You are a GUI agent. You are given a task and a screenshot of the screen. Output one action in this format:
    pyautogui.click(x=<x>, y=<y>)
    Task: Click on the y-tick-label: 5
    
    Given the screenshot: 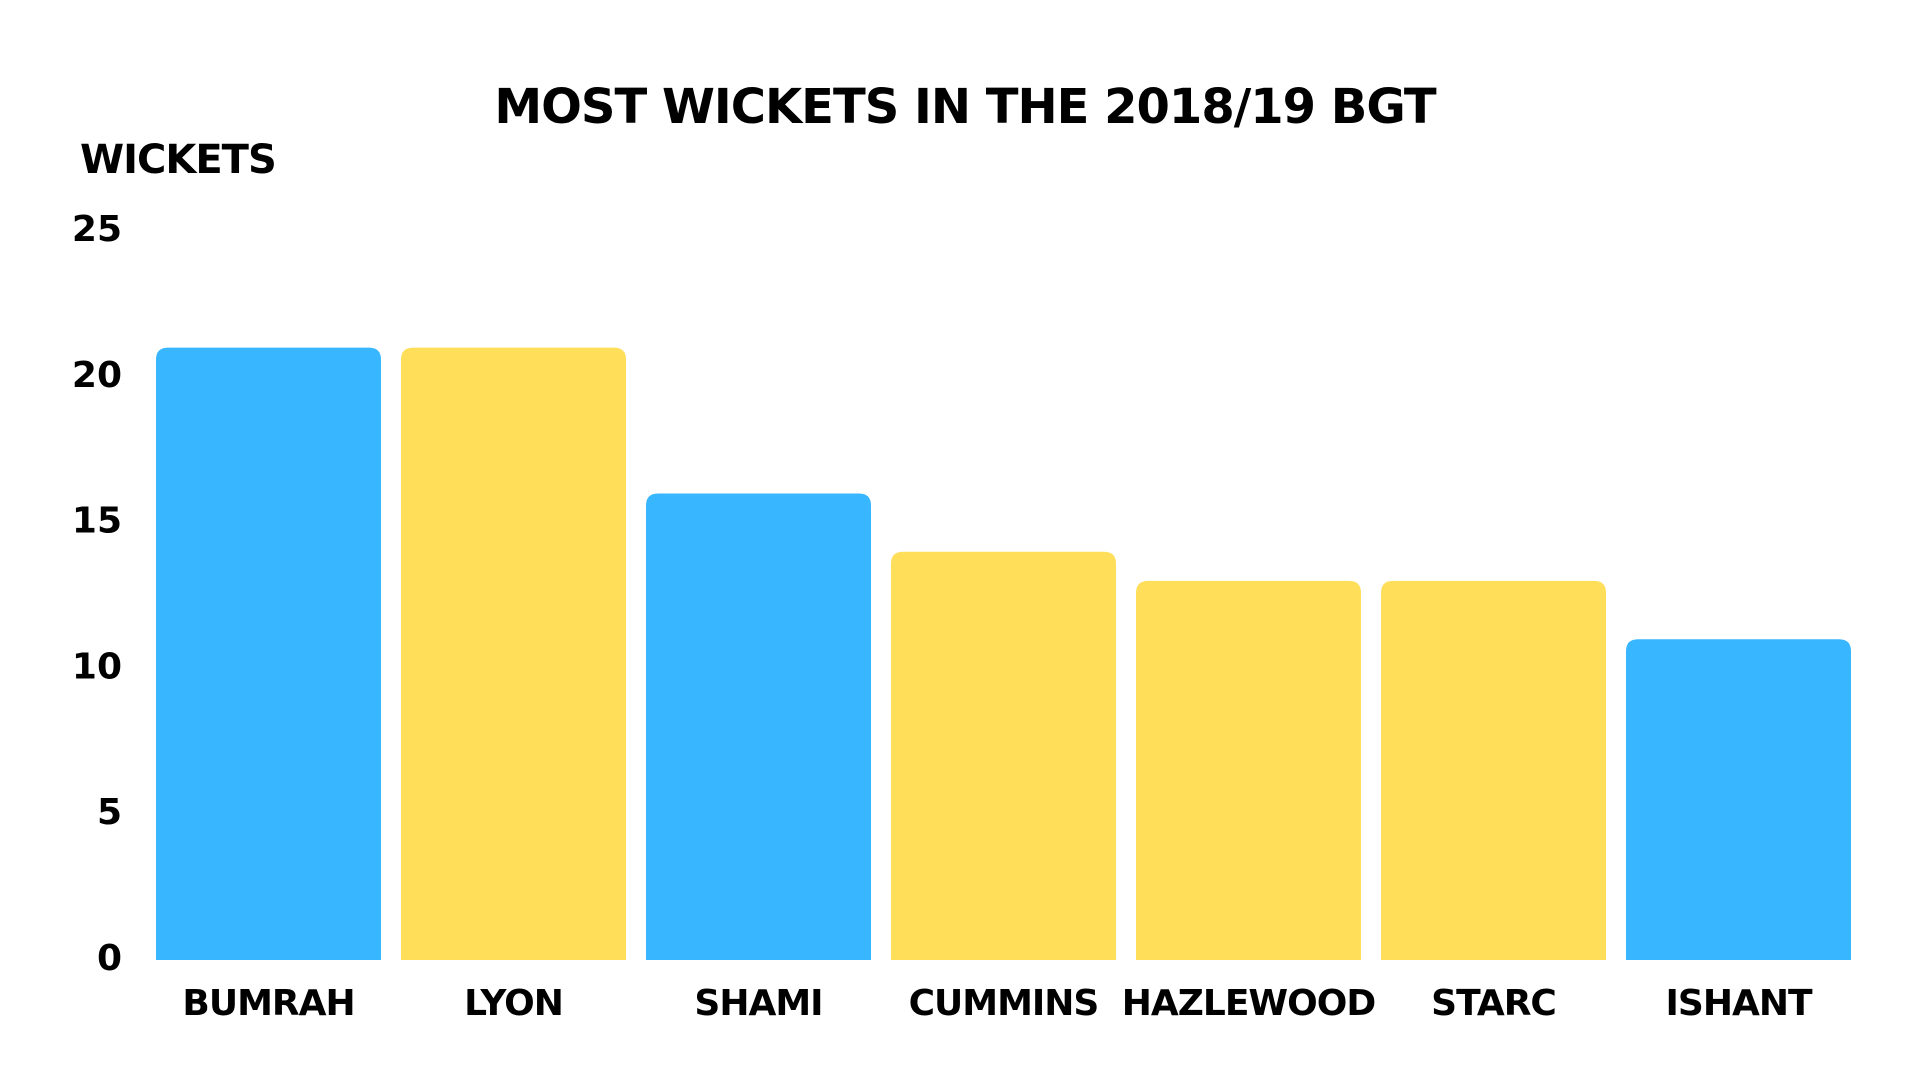 What is the action you would take?
    pyautogui.click(x=109, y=812)
    